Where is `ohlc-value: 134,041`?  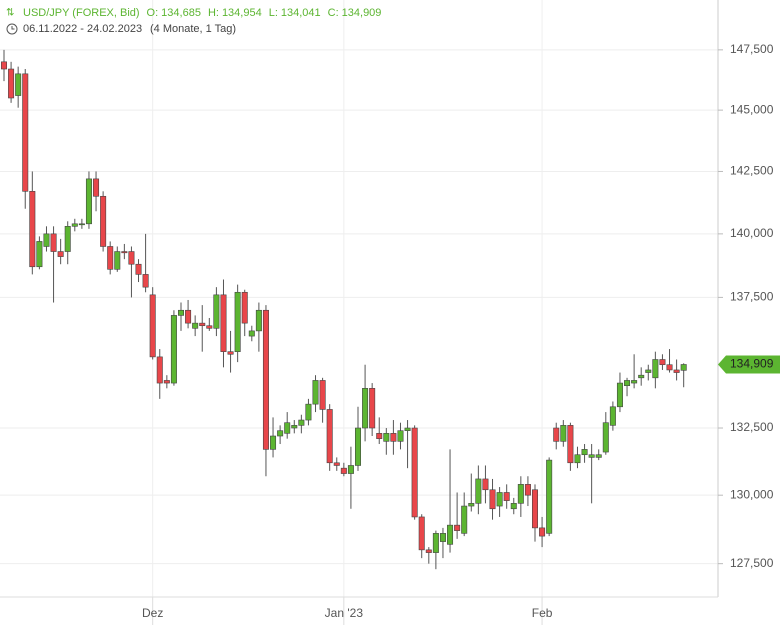 ohlc-value: 134,041 is located at coordinates (301, 13).